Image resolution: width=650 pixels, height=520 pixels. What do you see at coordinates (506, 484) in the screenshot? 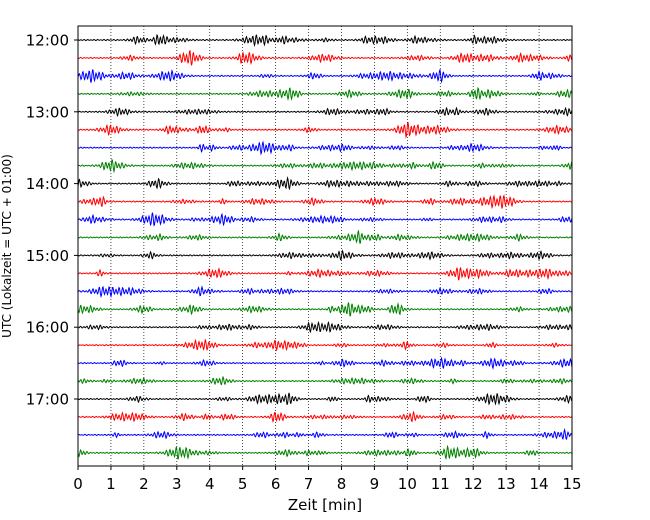
I see `x-tick-label: 13` at bounding box center [506, 484].